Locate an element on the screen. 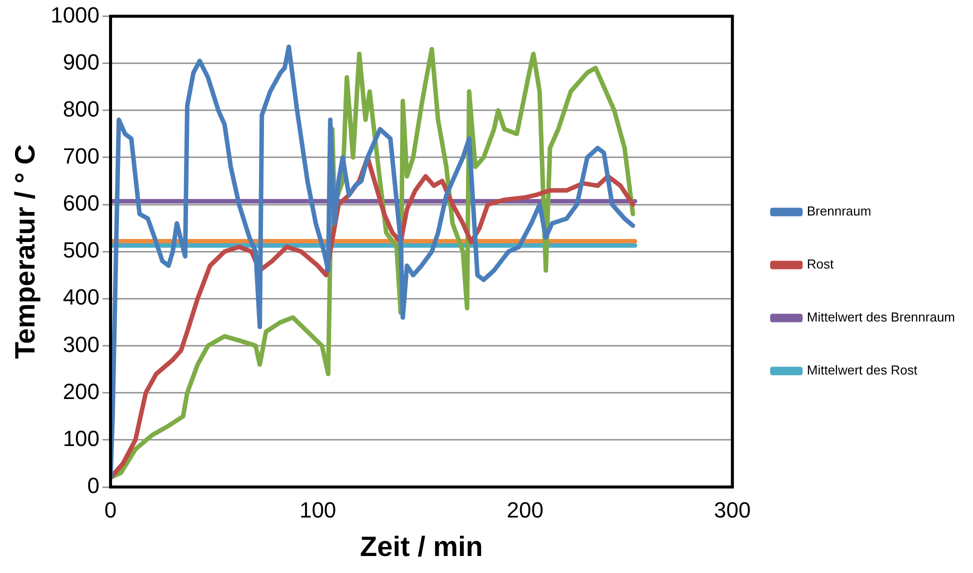 This screenshot has width=973, height=573. y-tick-label: 100 is located at coordinates (81, 438).